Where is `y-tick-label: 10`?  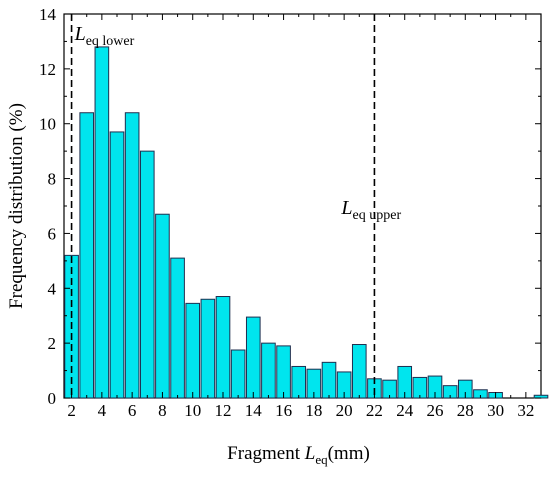
y-tick-label: 10 is located at coordinates (47, 124).